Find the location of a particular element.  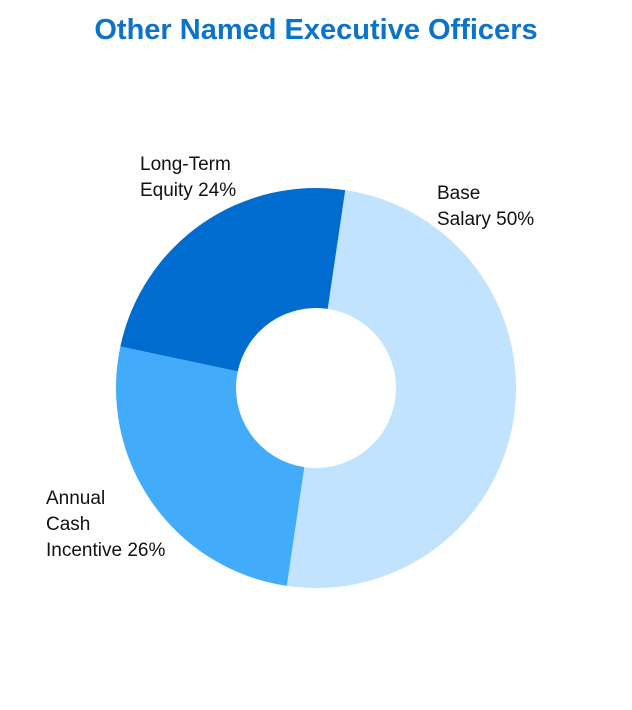

slice-label-equity: Long-Term Equity 24% is located at coordinates (188, 177).